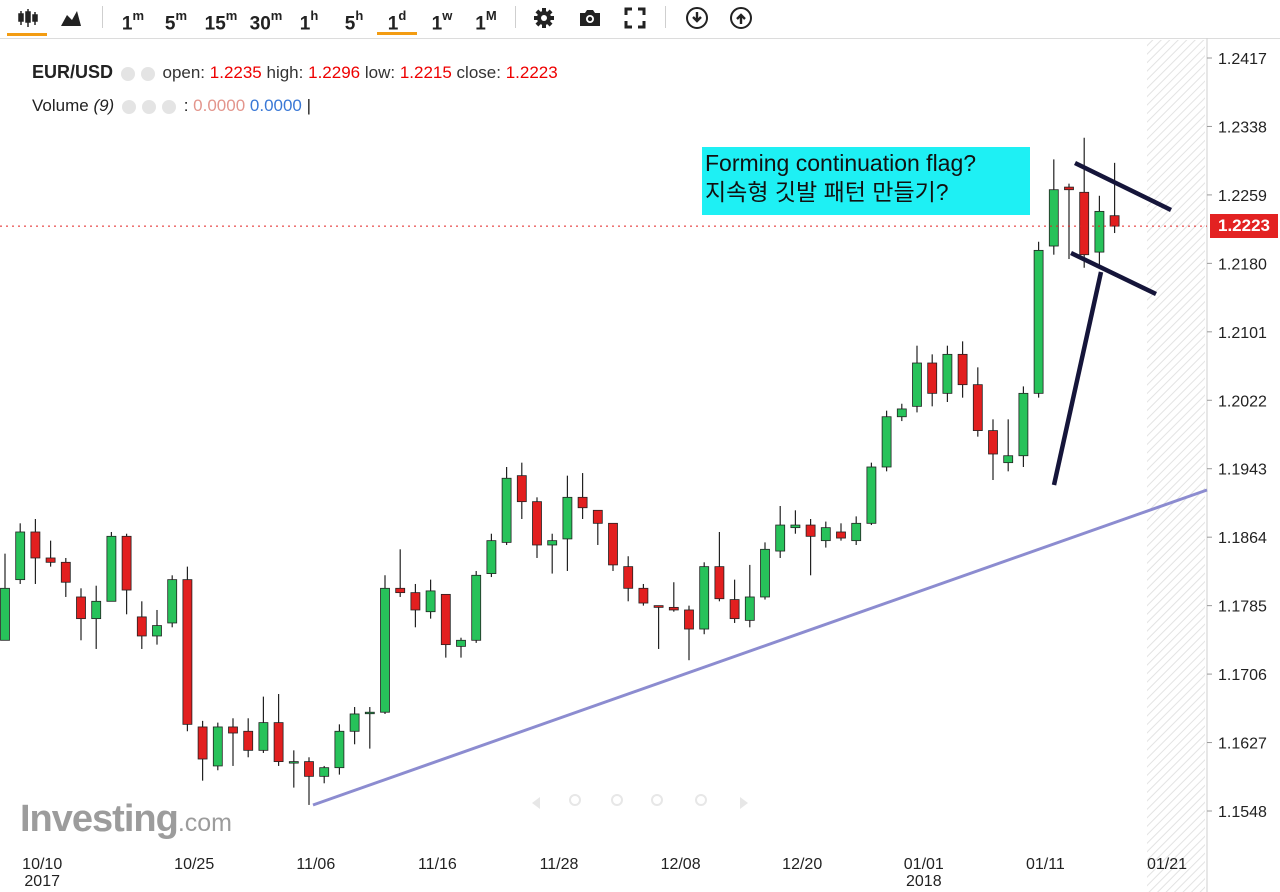  Describe the element at coordinates (60, 105) in the screenshot. I see `volume-label: Volume` at that location.